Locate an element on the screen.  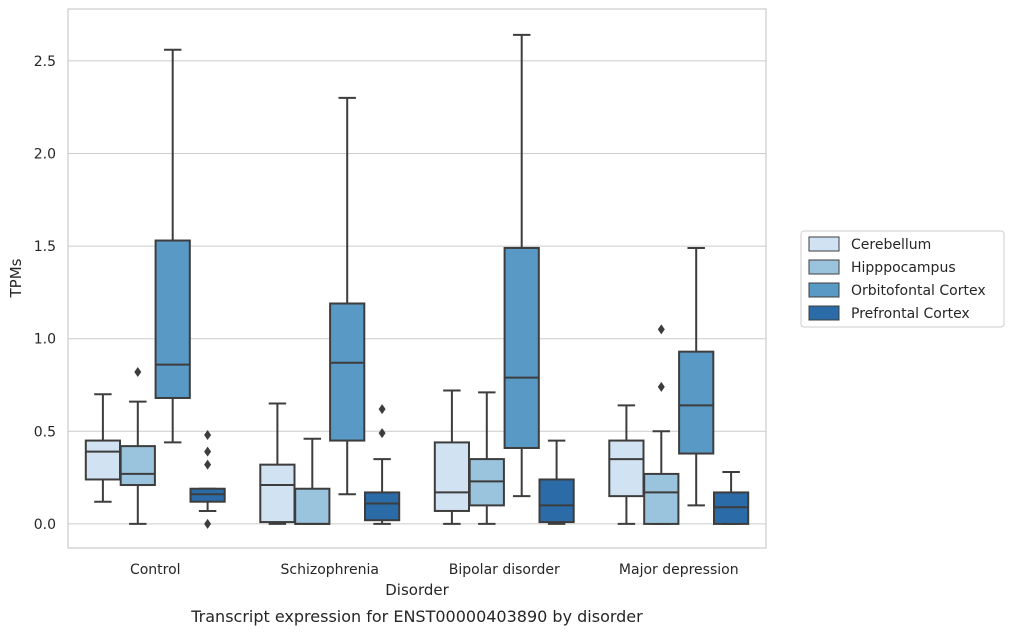
legend-item: Hipppocampus is located at coordinates (882, 267).